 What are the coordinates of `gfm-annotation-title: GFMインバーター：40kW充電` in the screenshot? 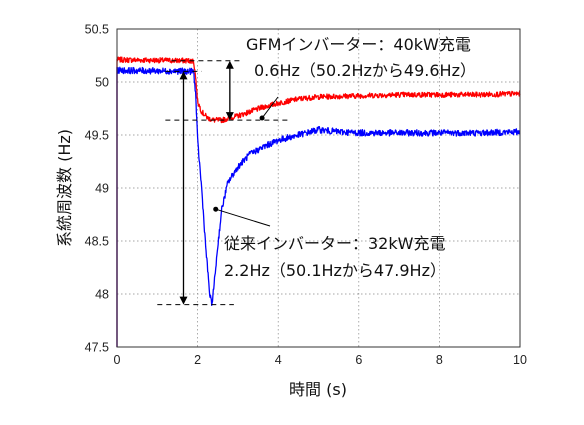 It's located at (358, 44).